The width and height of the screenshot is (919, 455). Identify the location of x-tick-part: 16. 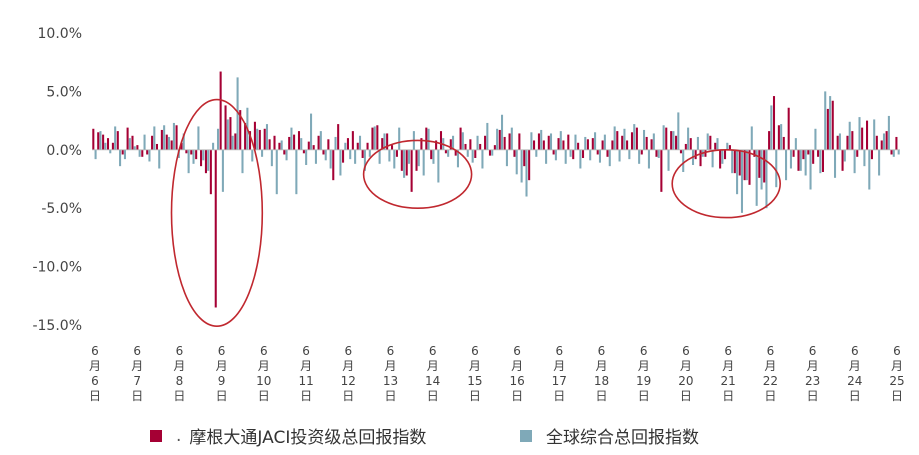
(516, 381).